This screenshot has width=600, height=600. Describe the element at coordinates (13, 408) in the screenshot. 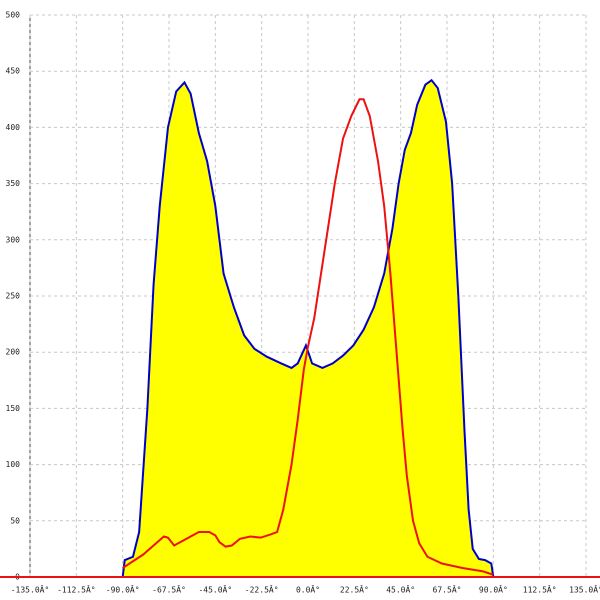

I see `y-tick-label: 150` at that location.